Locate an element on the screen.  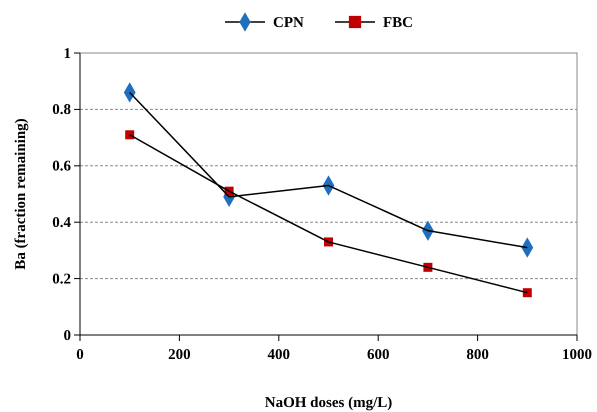
x-tick-label: 0 is located at coordinates (80, 355).